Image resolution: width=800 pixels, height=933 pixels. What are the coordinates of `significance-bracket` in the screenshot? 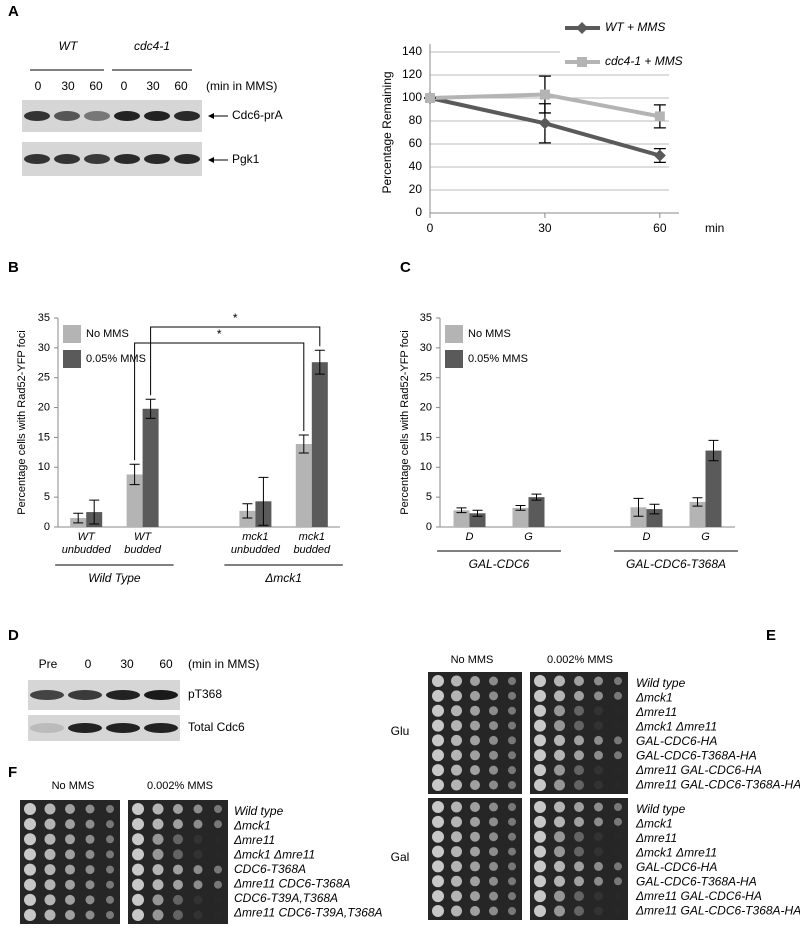 It's located at (235, 361).